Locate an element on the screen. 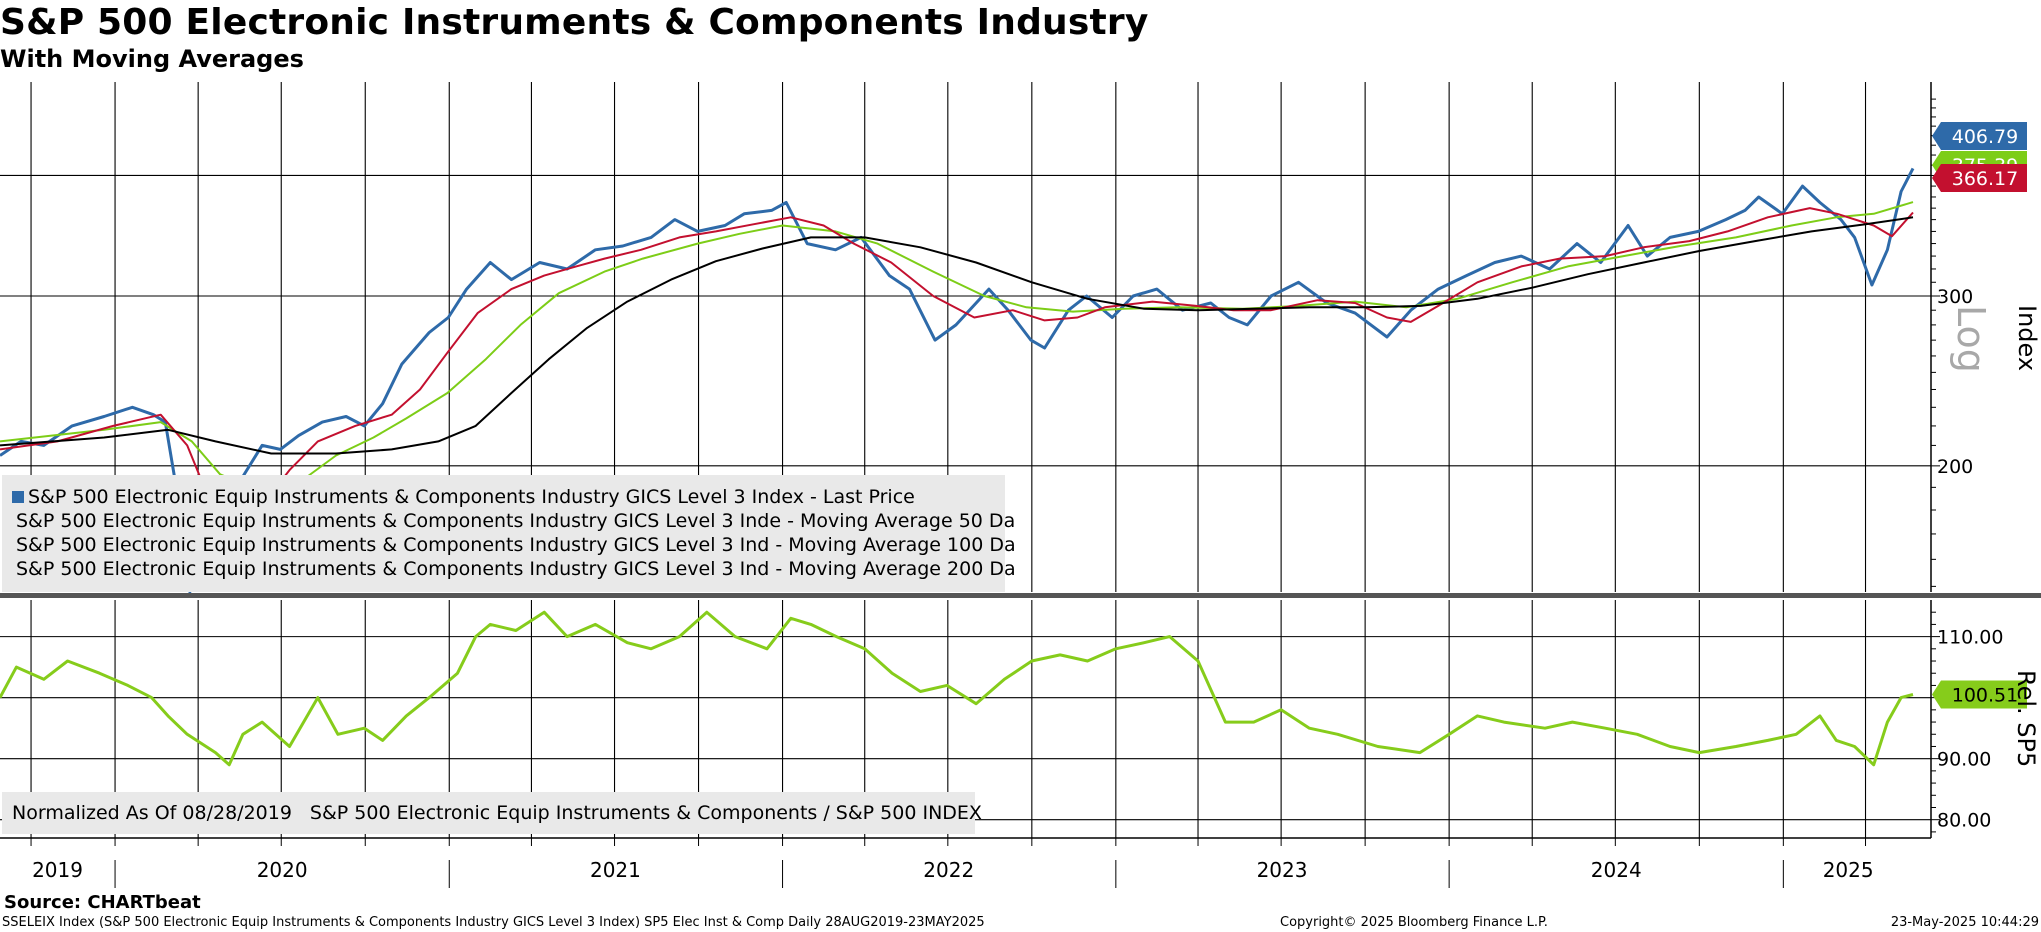 The height and width of the screenshot is (932, 2041). lower-y-axis-title: Rel. SP5 is located at coordinates (2026, 719).